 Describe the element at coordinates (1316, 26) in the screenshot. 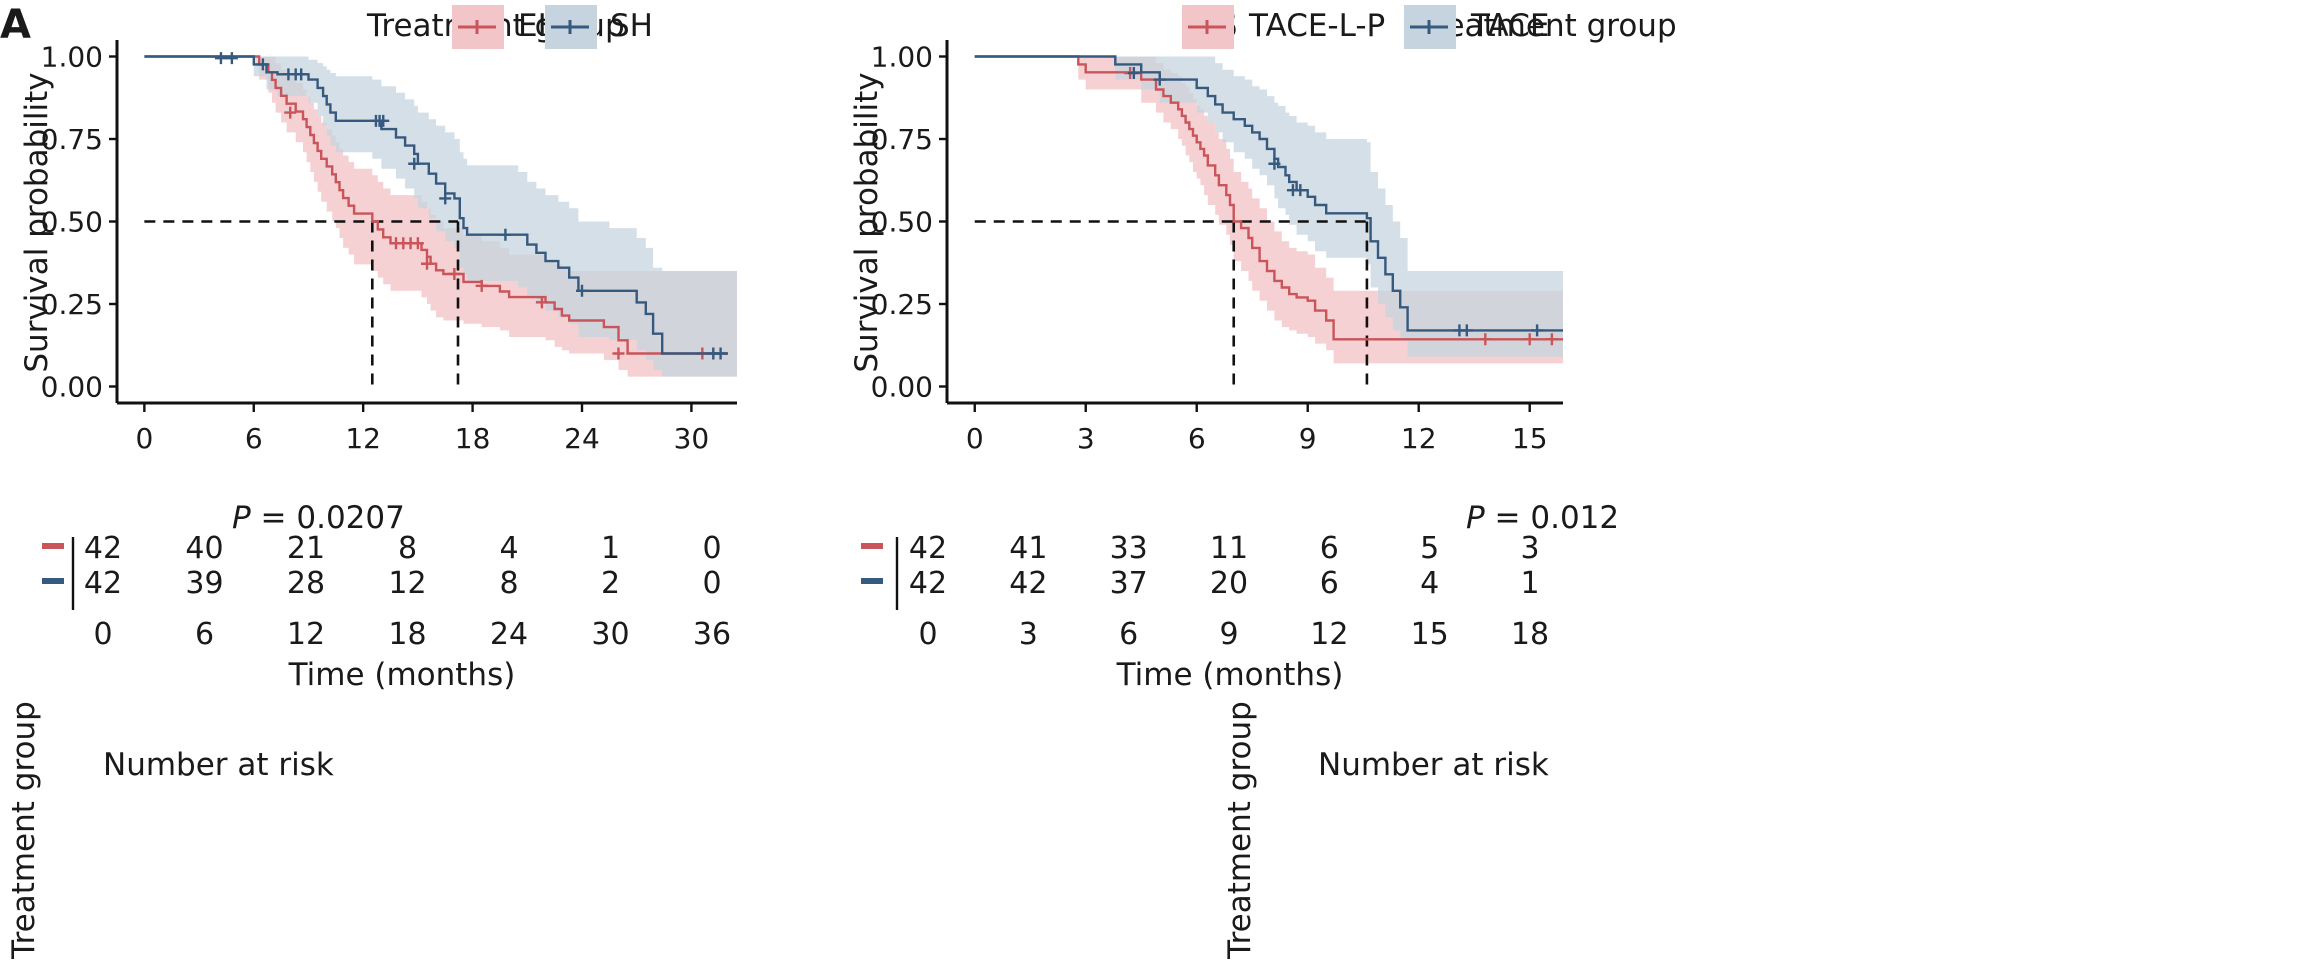

I see `legend-label-b-1: TACE-L-P` at that location.